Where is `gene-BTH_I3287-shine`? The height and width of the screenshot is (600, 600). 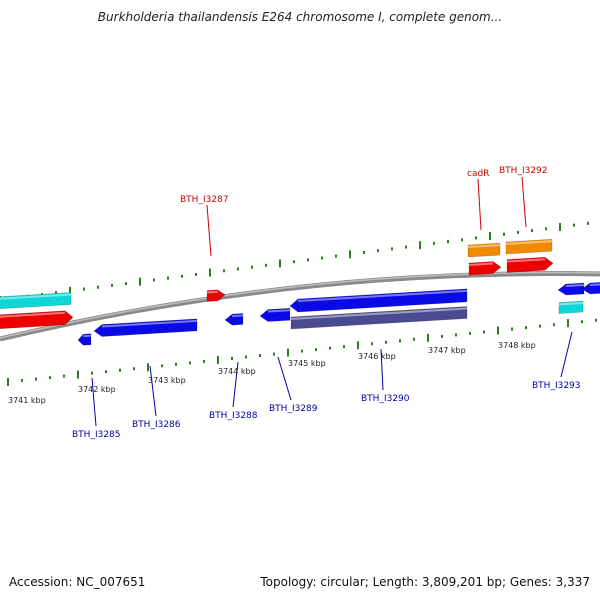 gene-BTH_I3287-shine is located at coordinates (212, 292).